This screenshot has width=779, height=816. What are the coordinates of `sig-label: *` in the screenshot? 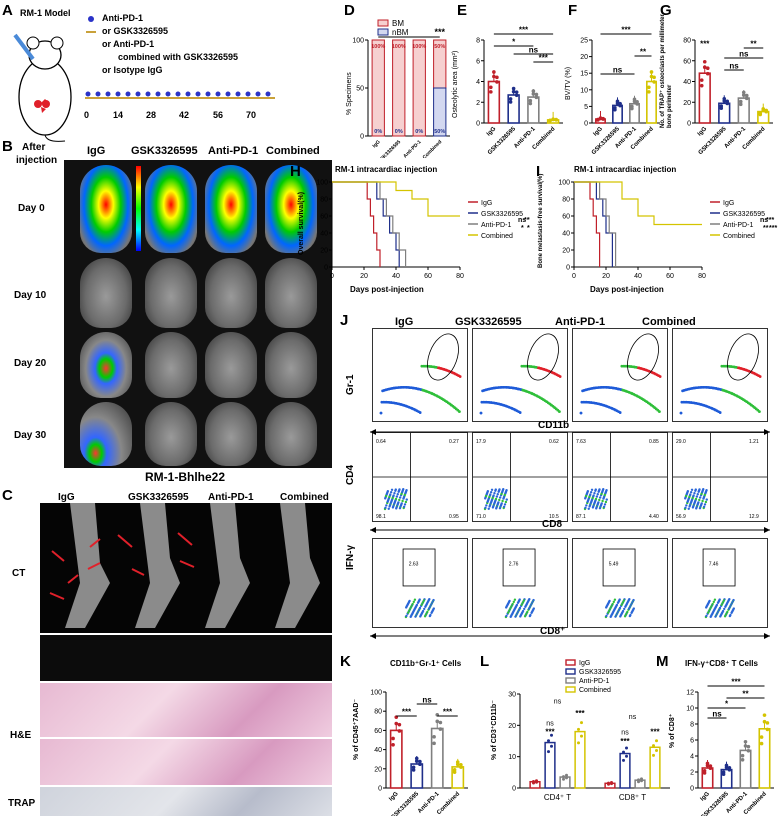 It's located at (514, 42).